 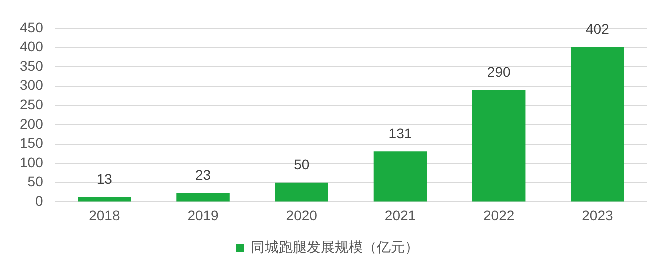 I want to click on x-tick-label: 2022, so click(x=499, y=215).